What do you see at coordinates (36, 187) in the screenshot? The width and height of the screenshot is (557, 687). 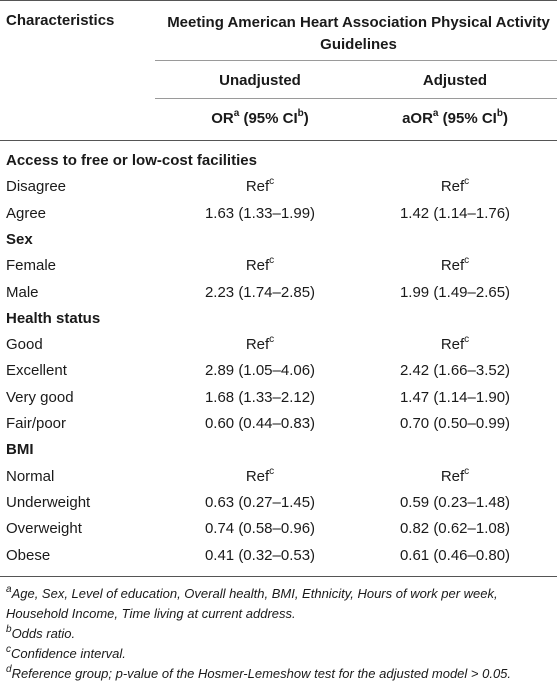 I see `row-label: Disagree` at bounding box center [36, 187].